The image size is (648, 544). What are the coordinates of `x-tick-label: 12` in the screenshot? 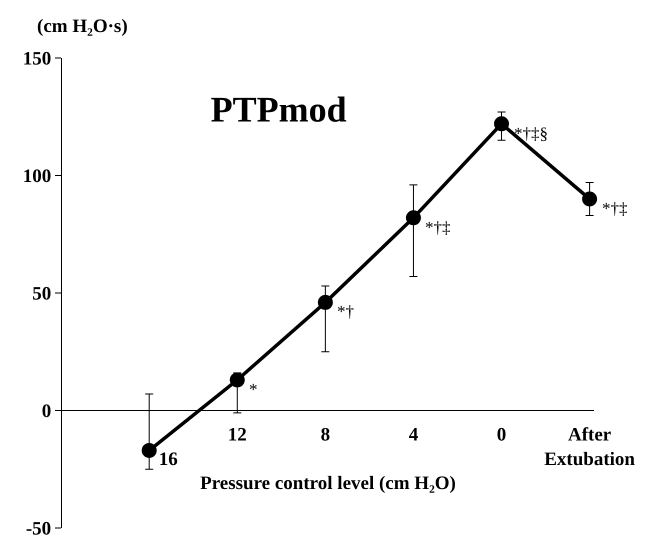 It's located at (237, 435).